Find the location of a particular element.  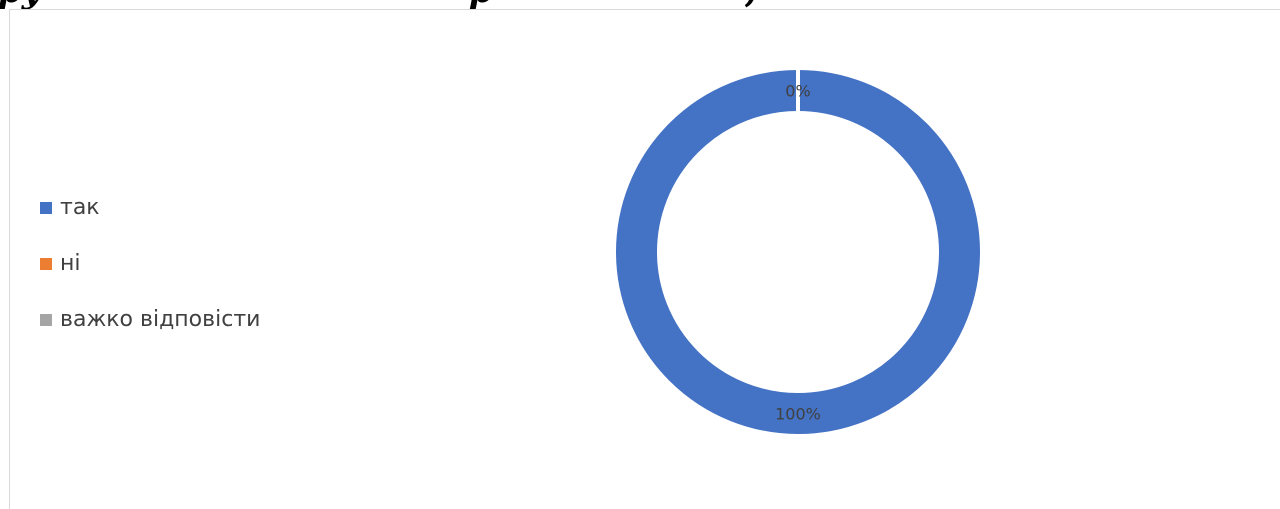

data-label-tak: 100% is located at coordinates (798, 414).